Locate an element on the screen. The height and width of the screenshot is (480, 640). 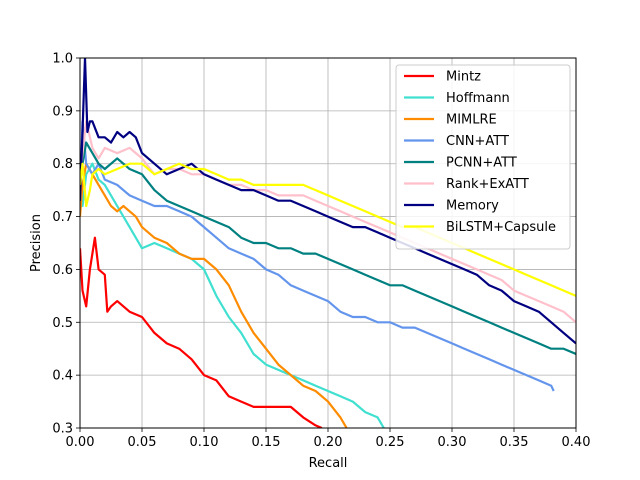
y-tick-label: 0.6 is located at coordinates (62, 270).